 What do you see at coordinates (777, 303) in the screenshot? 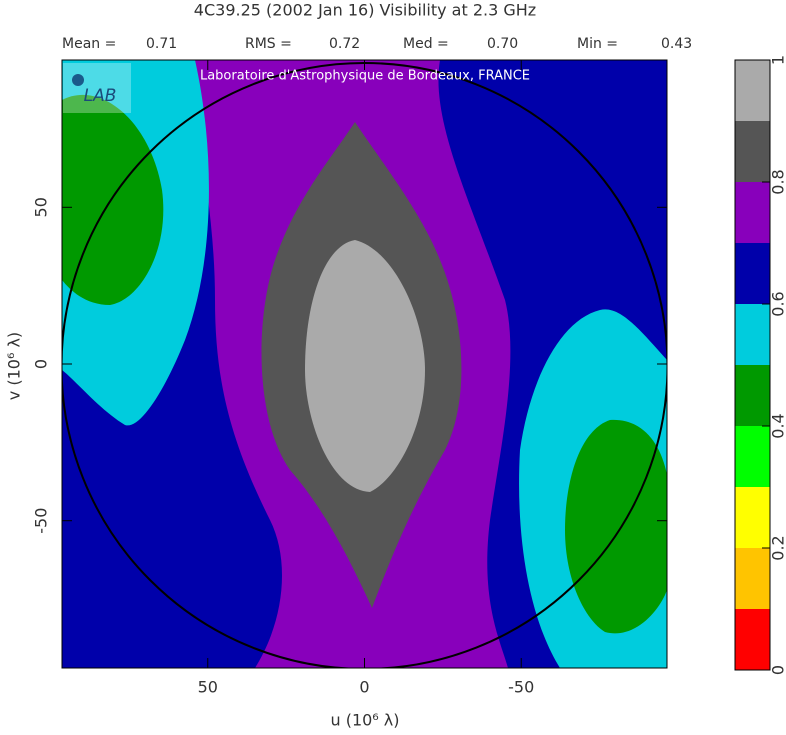
I see `colorbar-tick-label: 0.6` at bounding box center [777, 303].